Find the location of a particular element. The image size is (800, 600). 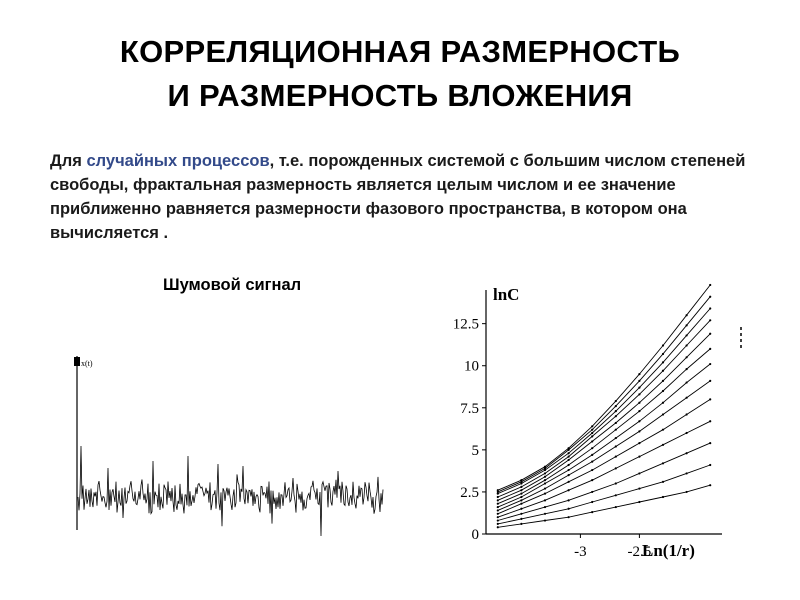

title-line-1: КОРРЕЛЯЦИОННАЯ РАЗМЕРНОСТЬ is located at coordinates (400, 51).